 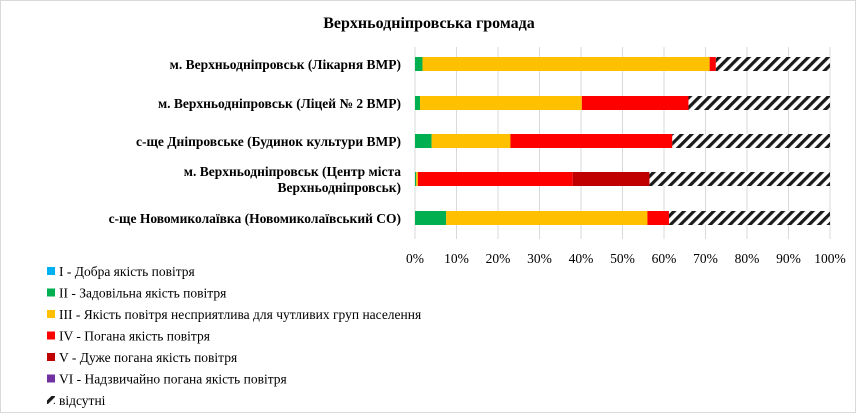 I want to click on x-tick-label: 60%, so click(x=664, y=258).